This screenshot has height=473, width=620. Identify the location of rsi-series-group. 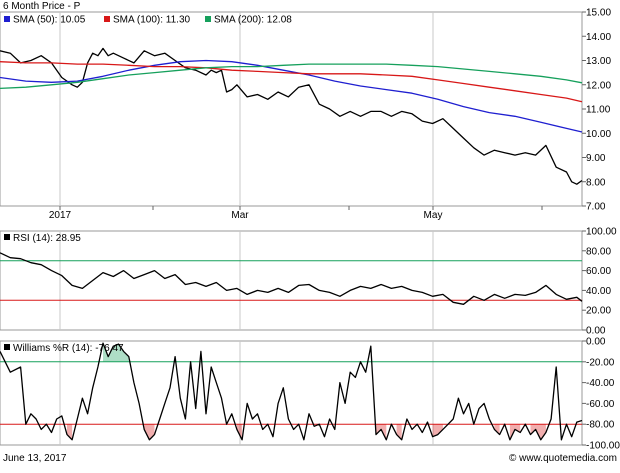
(291, 278).